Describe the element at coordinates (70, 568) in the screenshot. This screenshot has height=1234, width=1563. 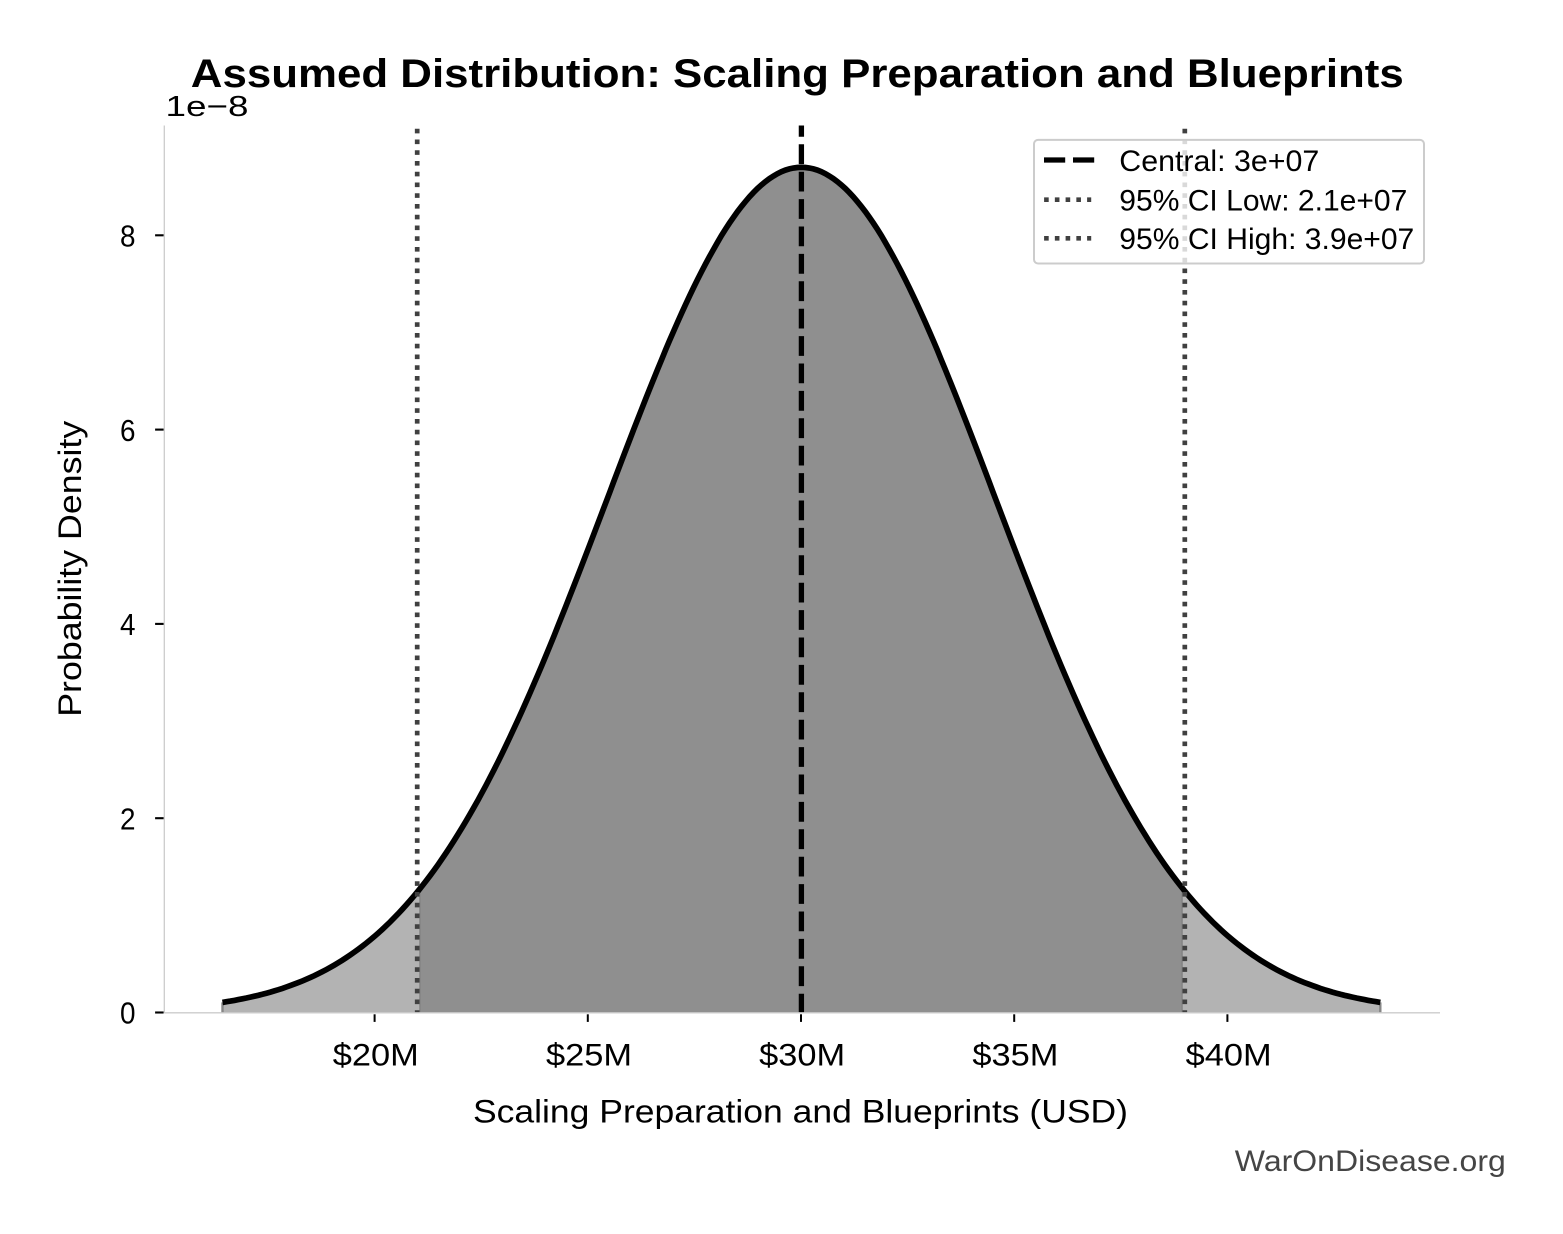
I see `svg-text: Probability Density` at that location.